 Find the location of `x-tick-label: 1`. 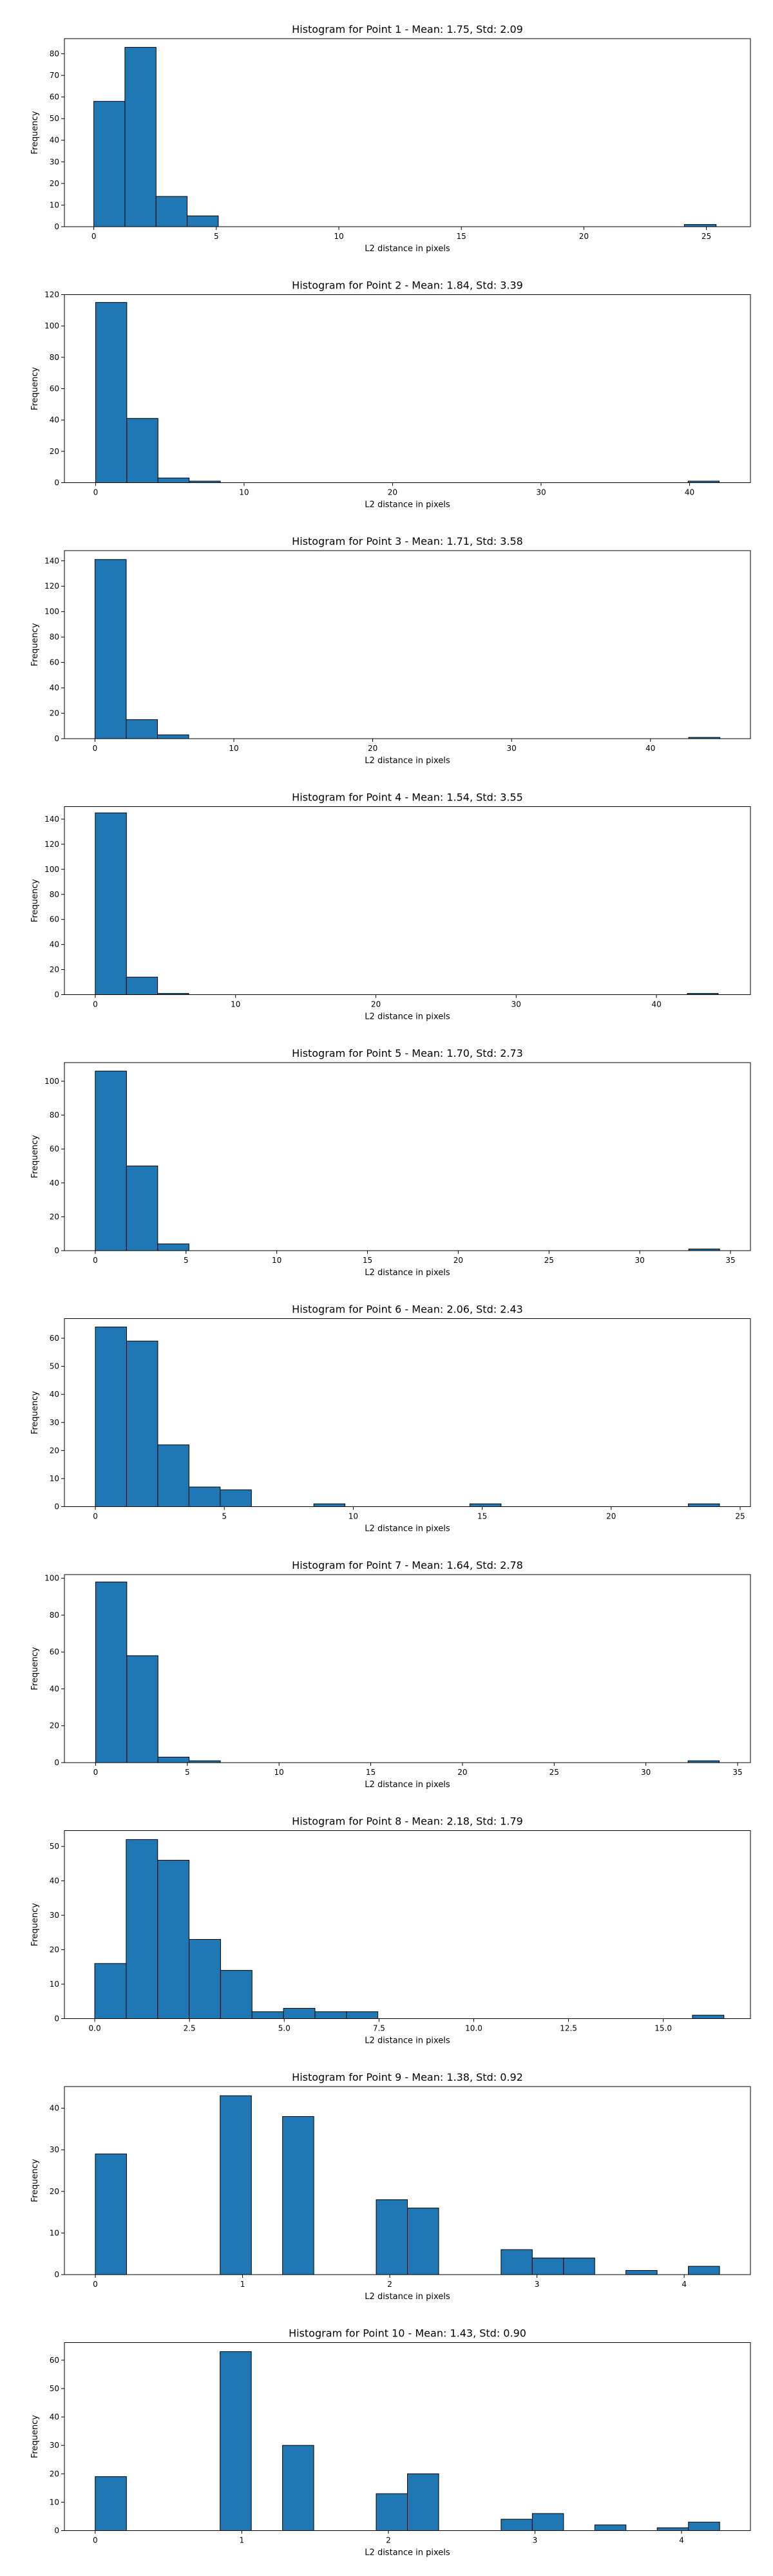

x-tick-label: 1 is located at coordinates (243, 2540).